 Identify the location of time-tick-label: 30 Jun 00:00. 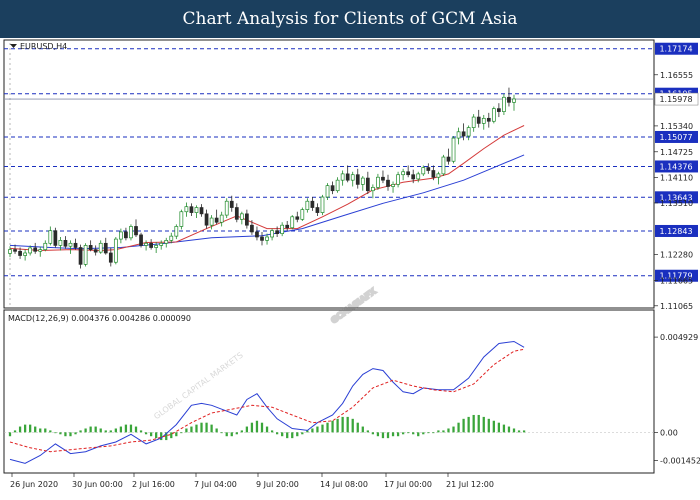
(97, 484).